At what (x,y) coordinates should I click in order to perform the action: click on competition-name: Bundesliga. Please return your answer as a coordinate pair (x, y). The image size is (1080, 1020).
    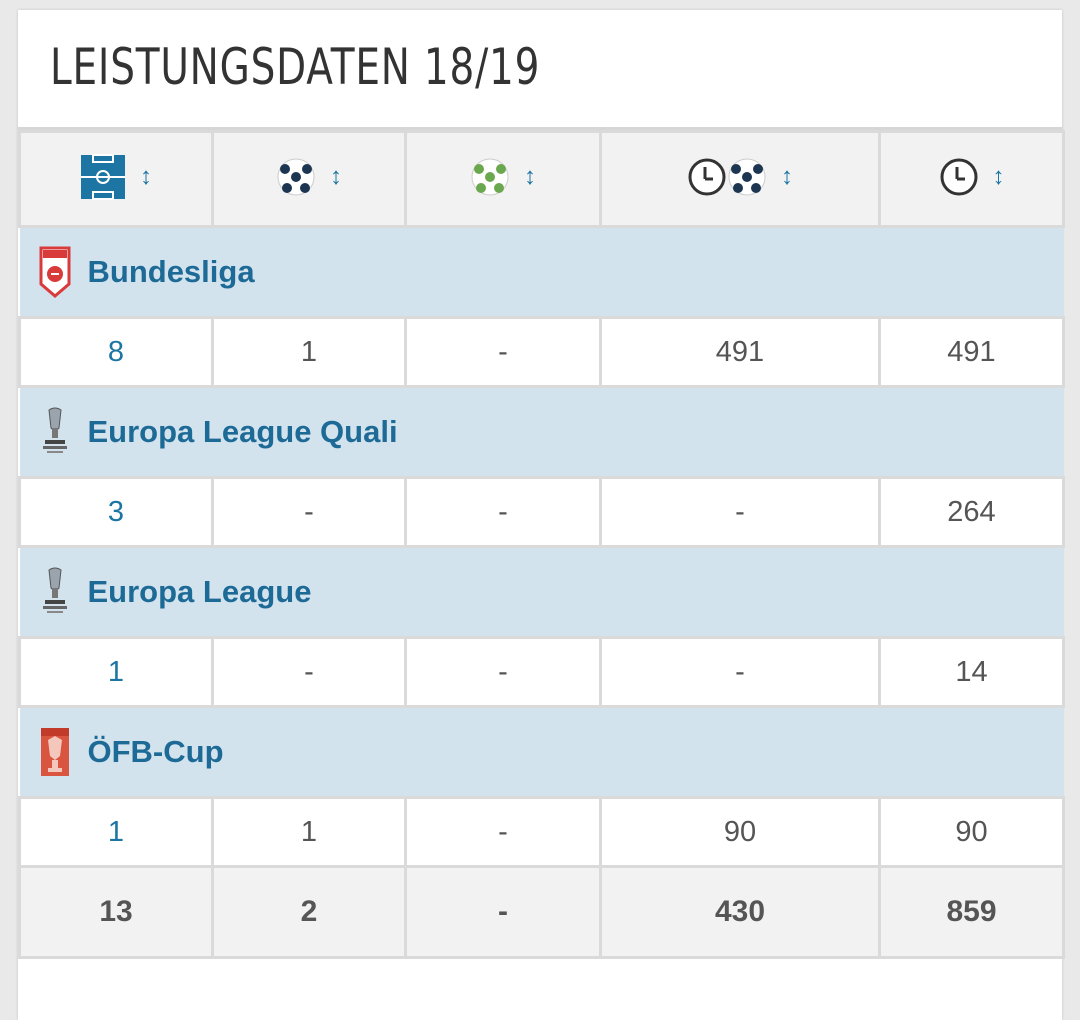
    Looking at the image, I should click on (171, 271).